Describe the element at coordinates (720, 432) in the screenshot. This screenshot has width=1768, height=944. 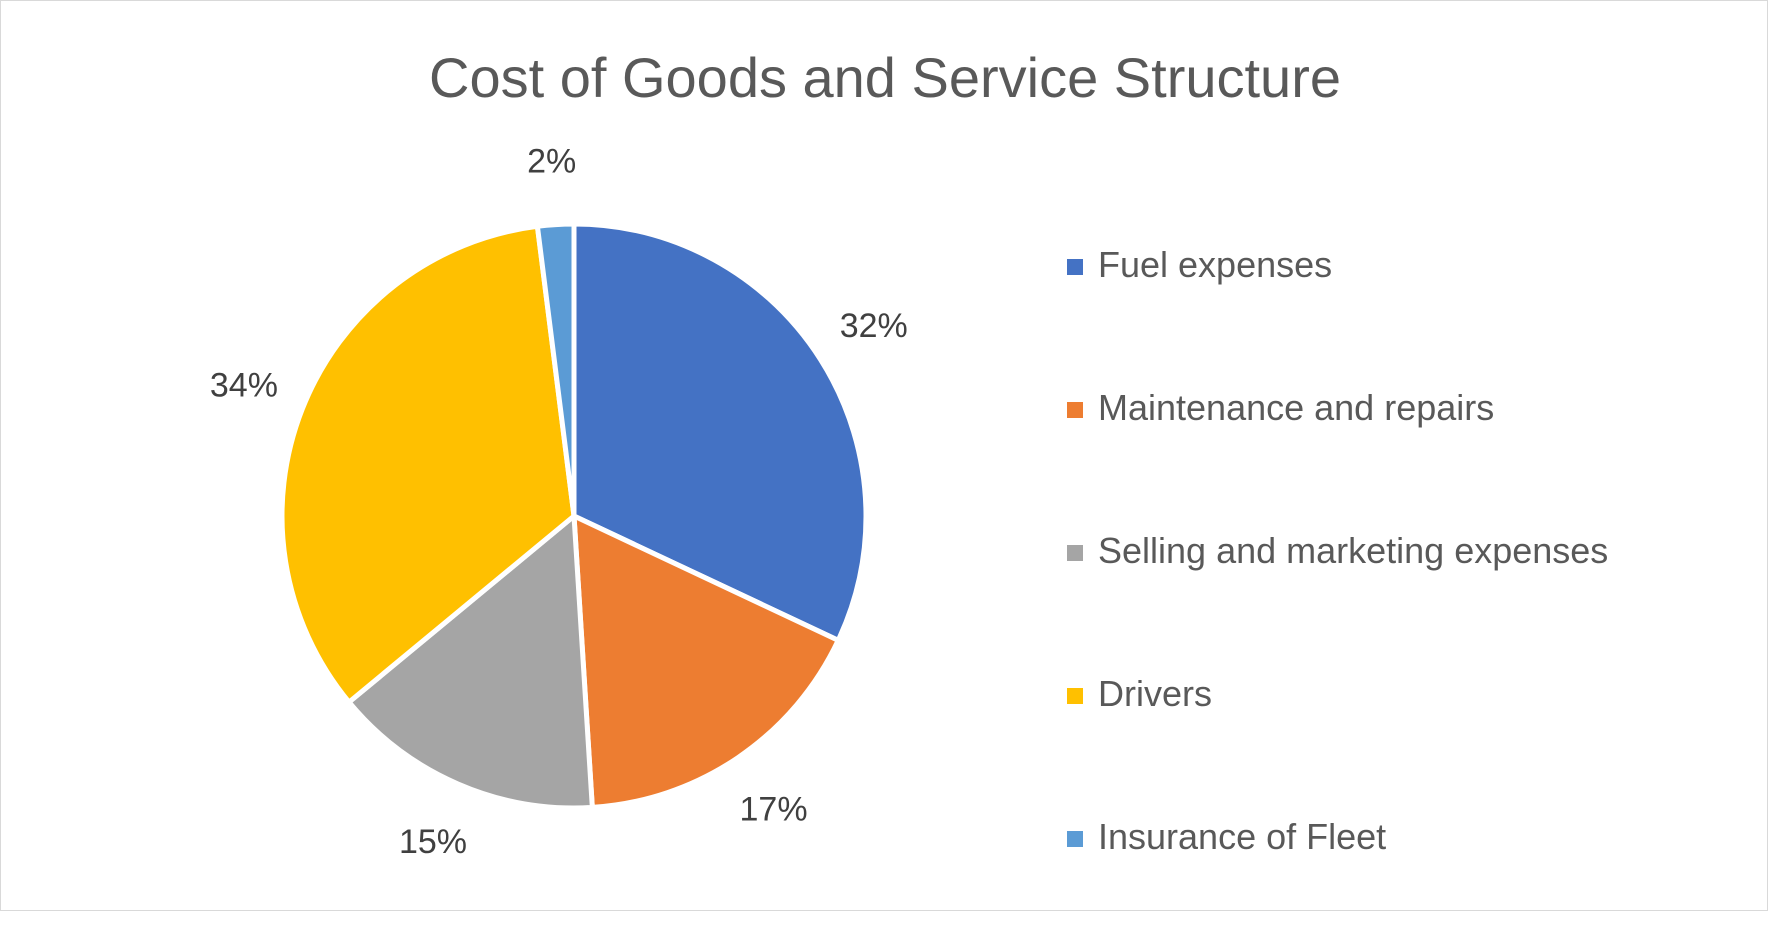
I see `pie-slice-fuel-expenses` at that location.